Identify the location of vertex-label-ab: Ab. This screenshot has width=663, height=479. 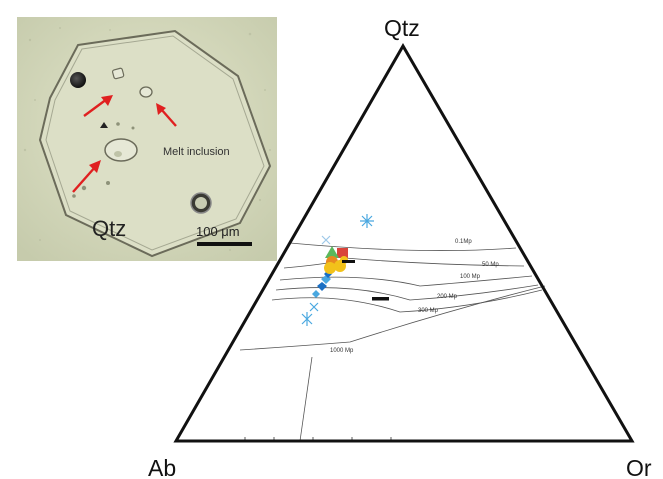
(162, 467).